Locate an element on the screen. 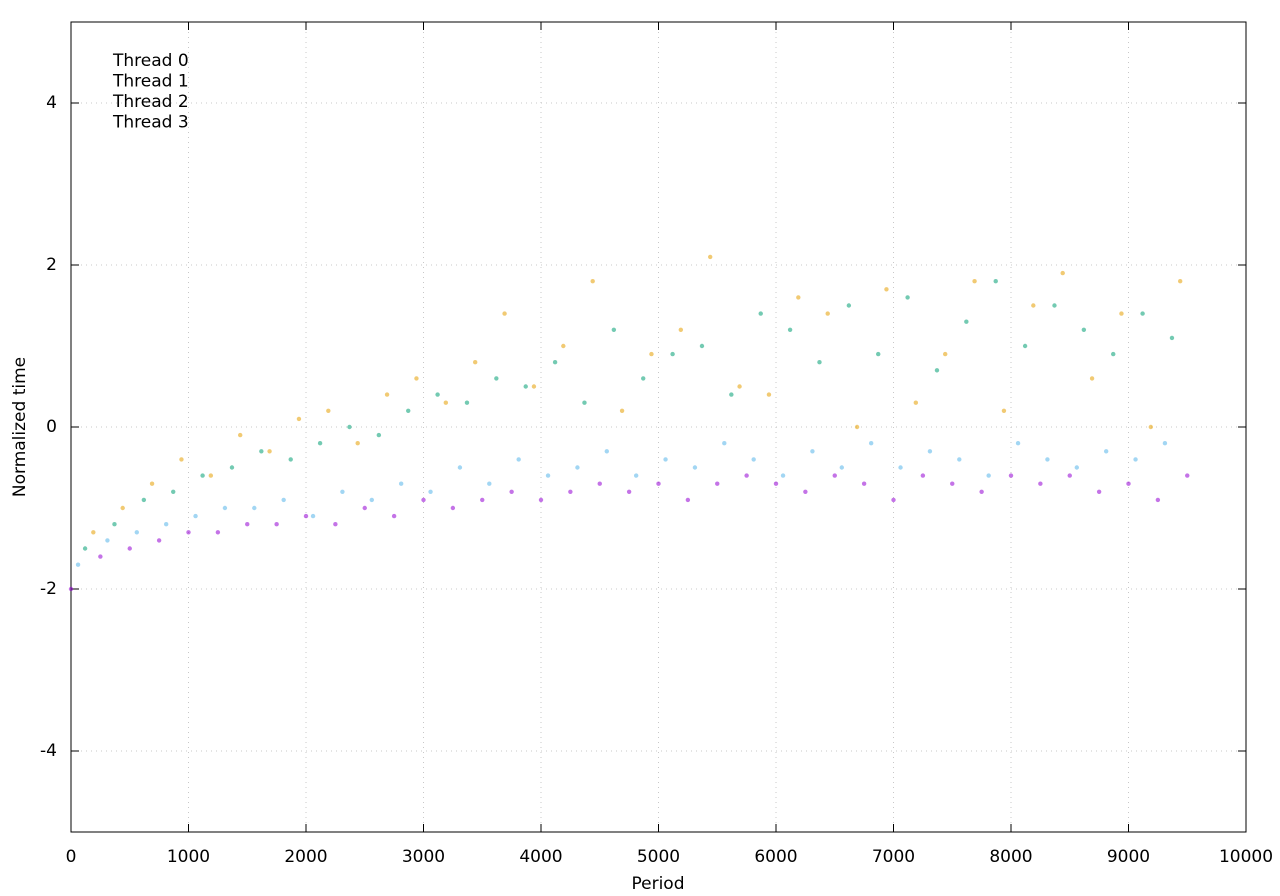  y-tick-label: -2 is located at coordinates (48, 589).